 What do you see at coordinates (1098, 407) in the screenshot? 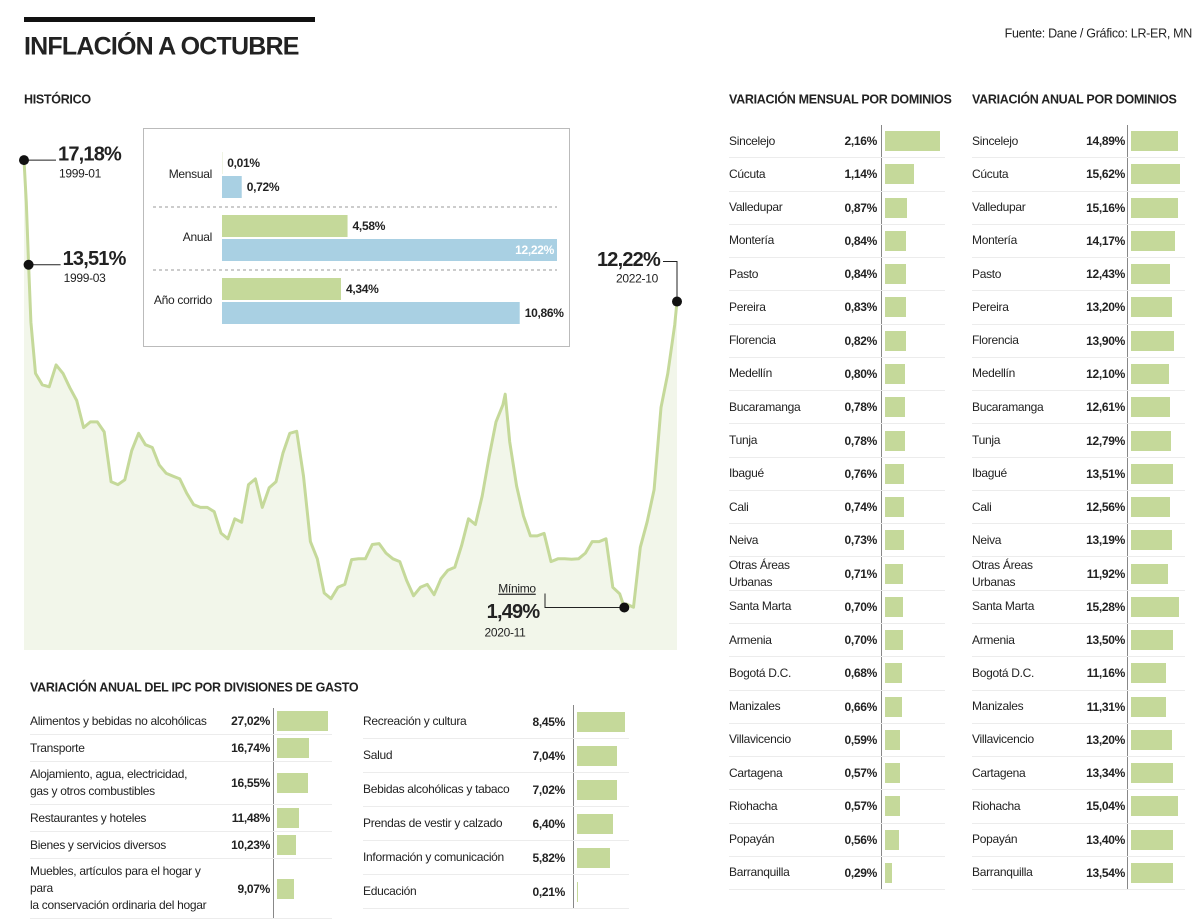
I see `value-label: 12,61%` at bounding box center [1098, 407].